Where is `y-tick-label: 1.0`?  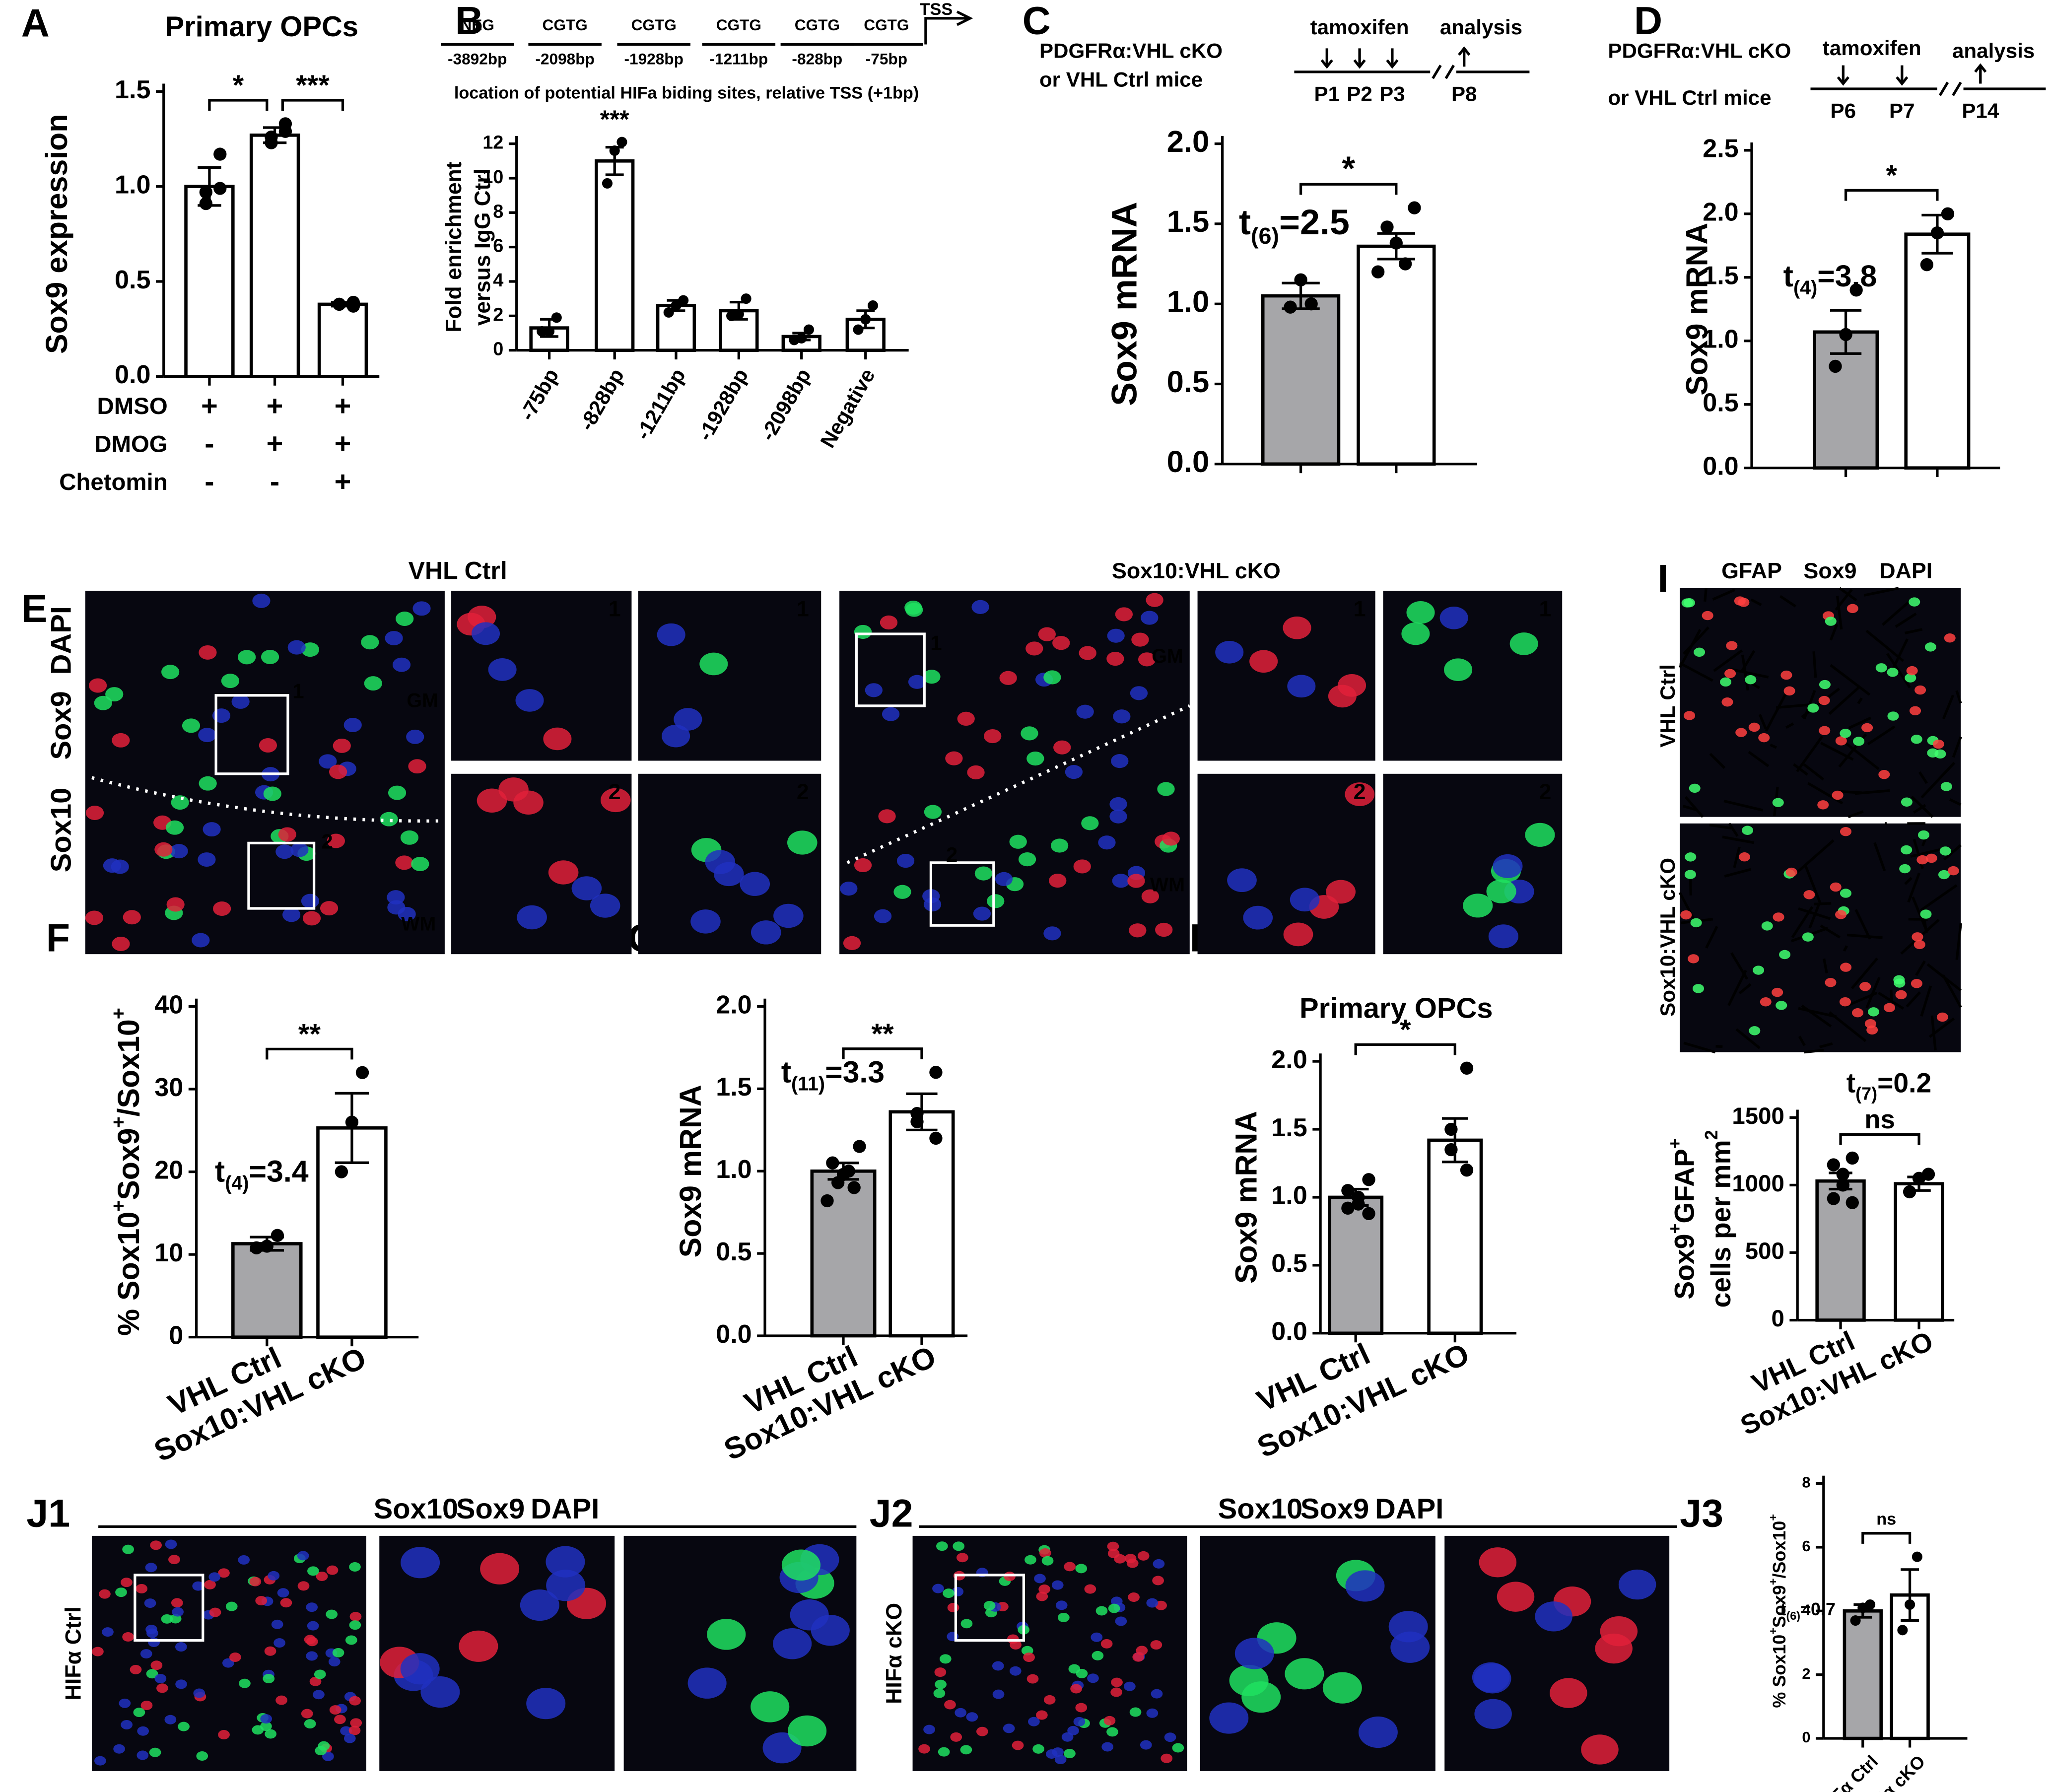
y-tick-label: 1.0 is located at coordinates (1720, 339).